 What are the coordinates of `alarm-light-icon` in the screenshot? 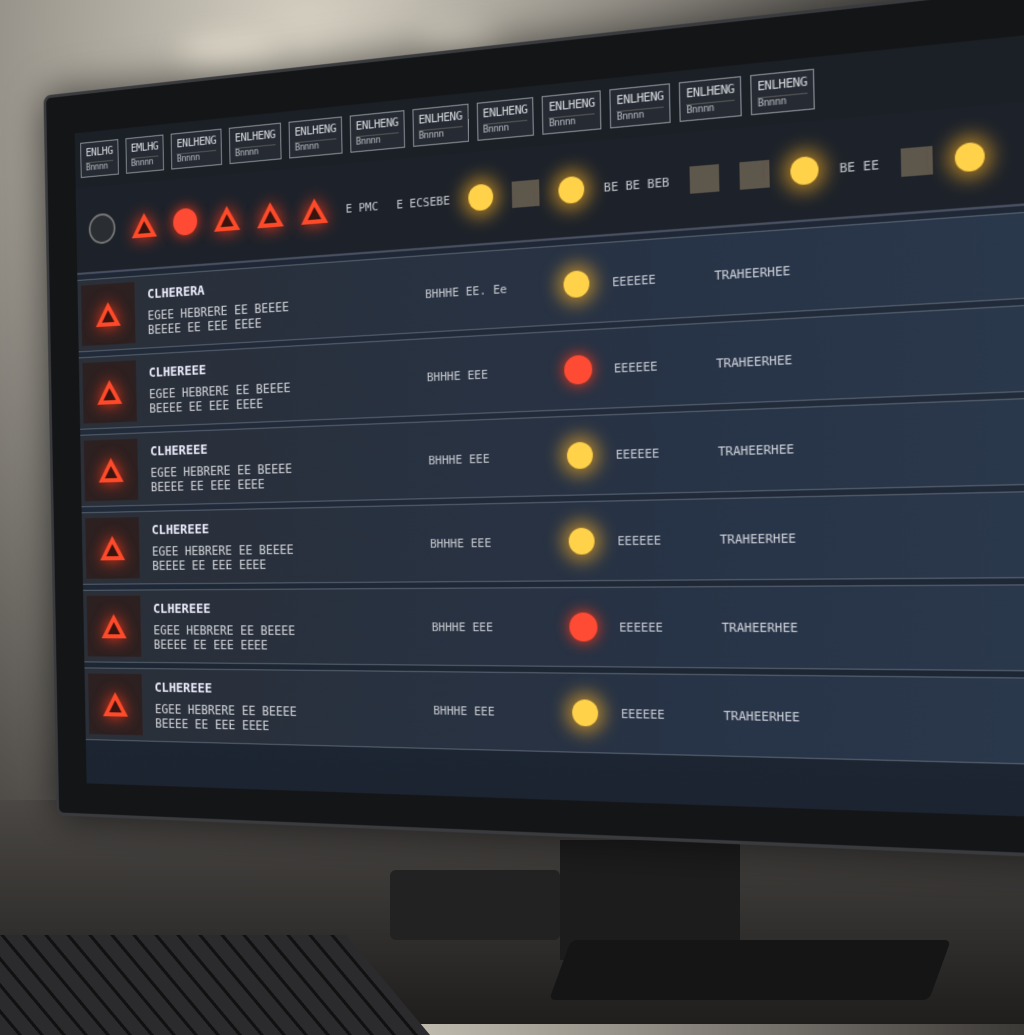 It's located at (185, 221).